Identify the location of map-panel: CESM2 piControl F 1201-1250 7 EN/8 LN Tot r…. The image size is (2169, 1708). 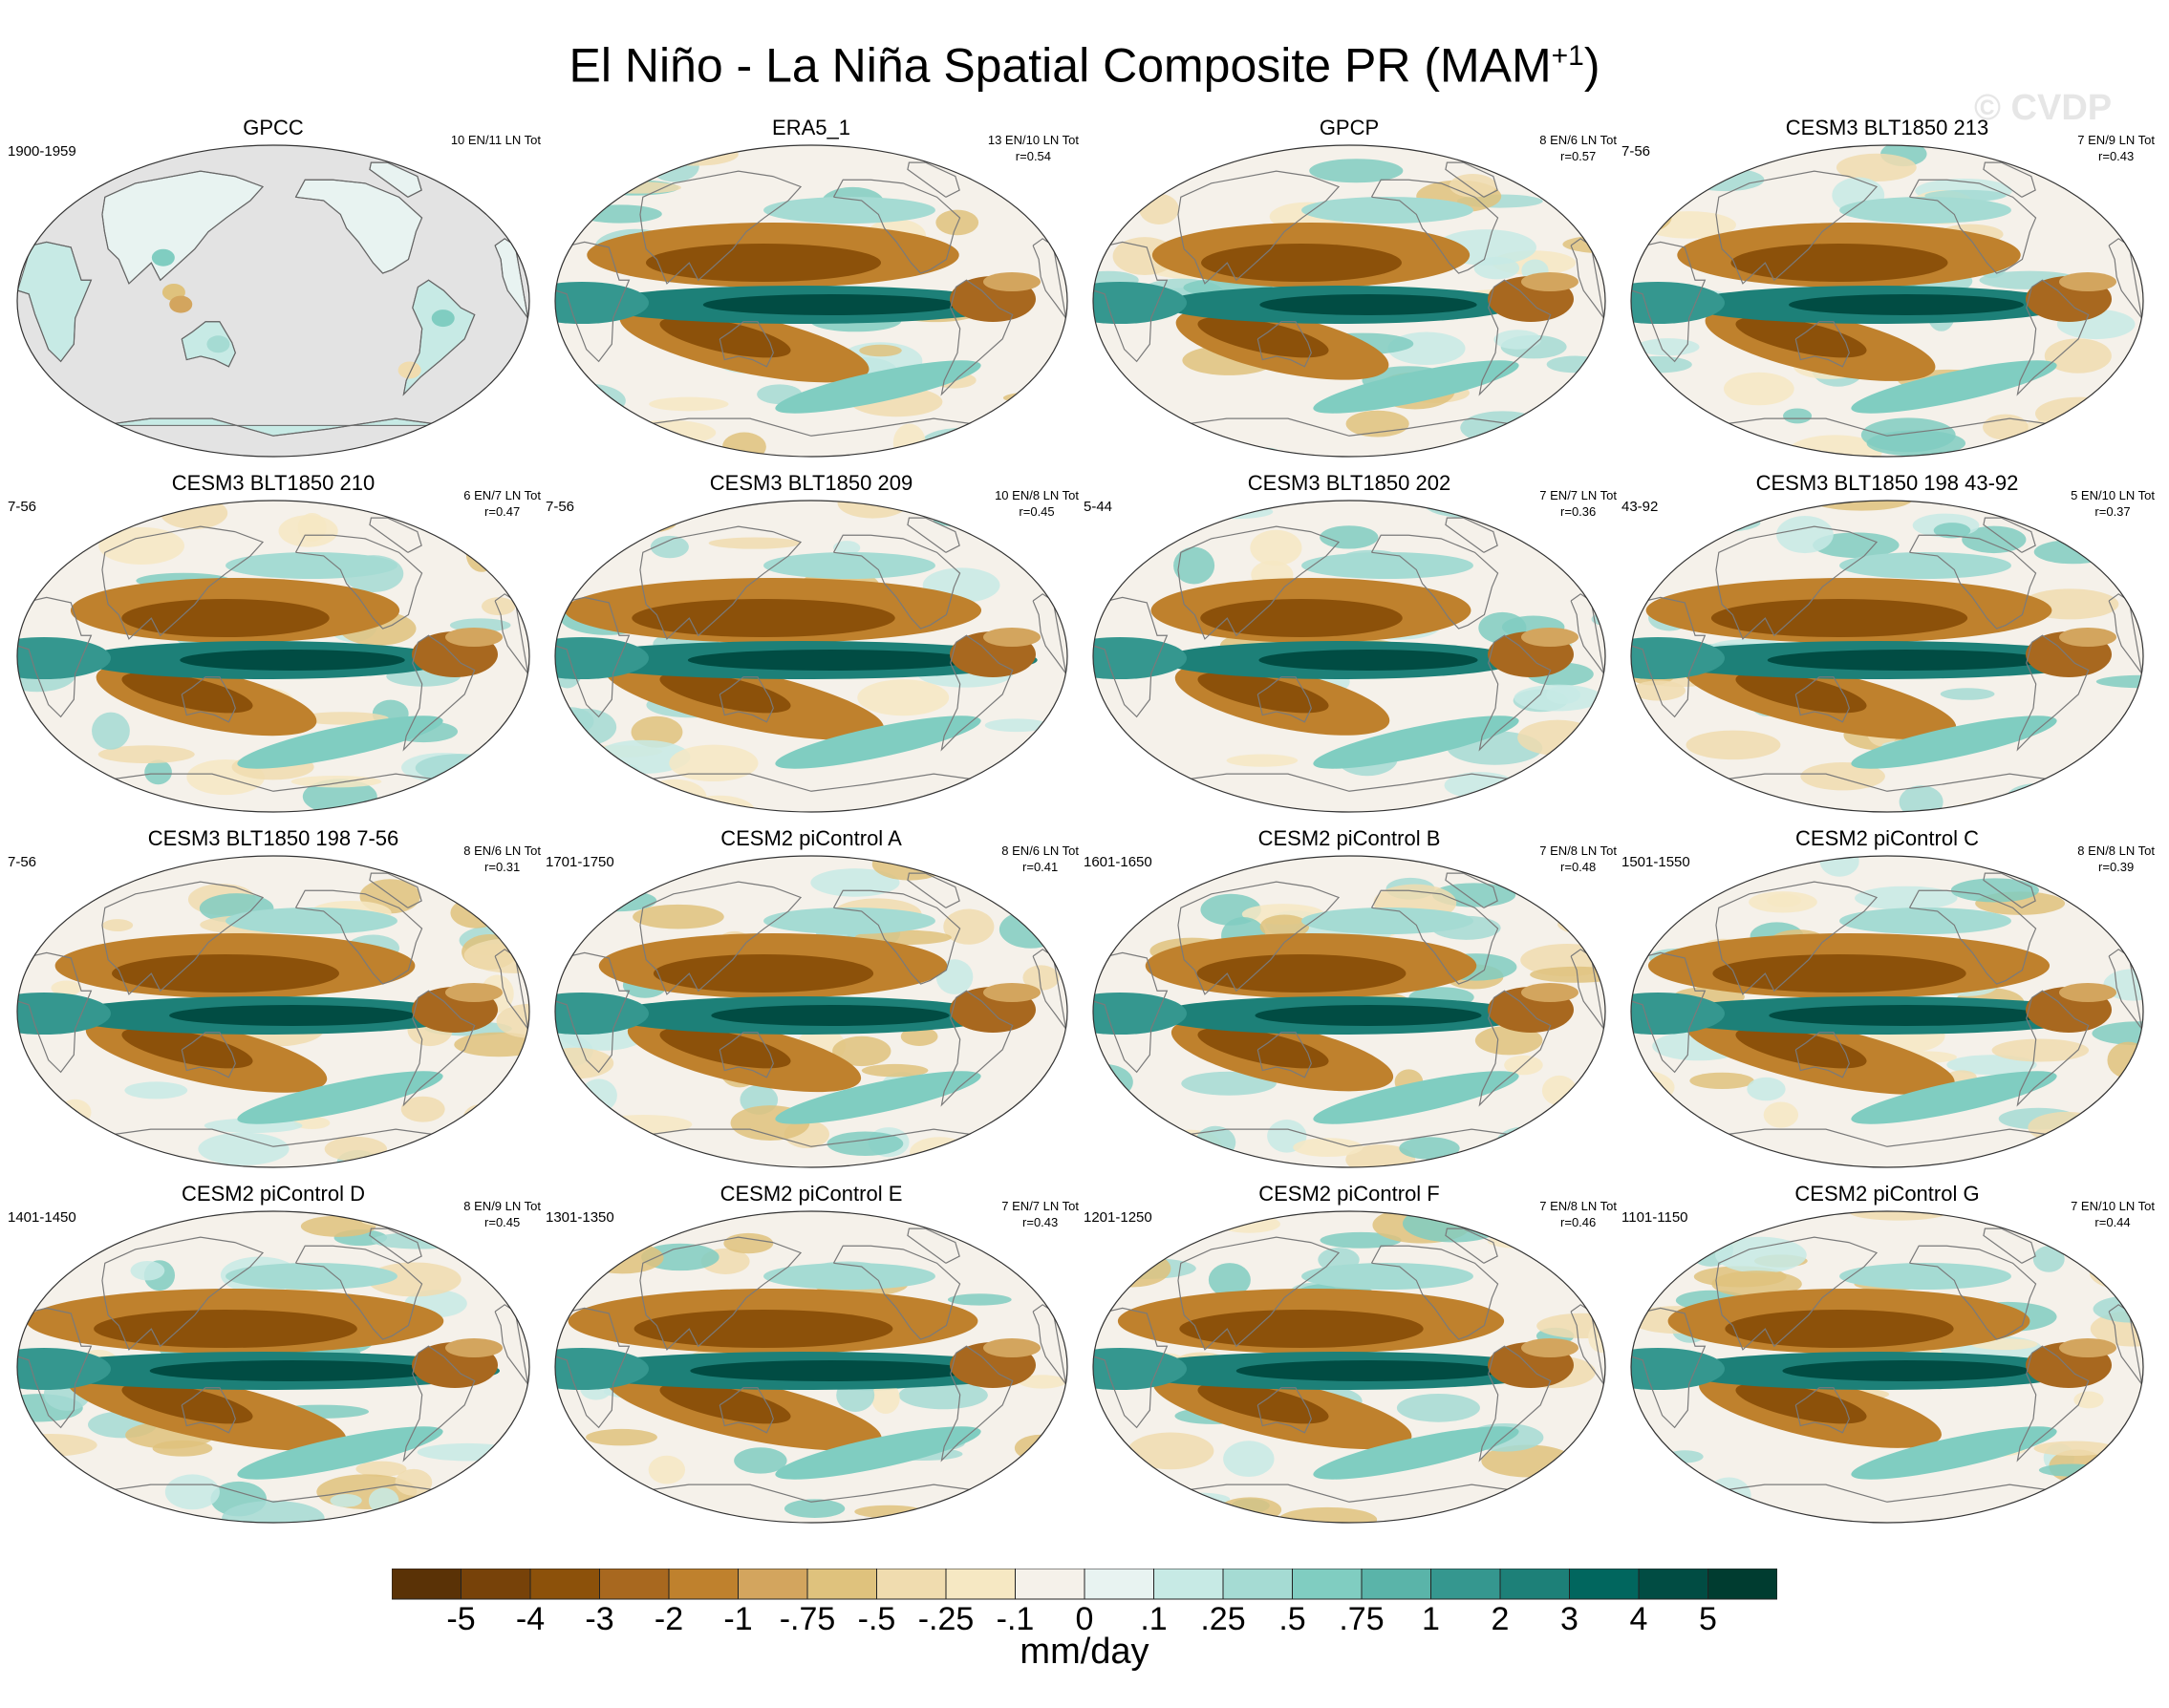
(1350, 1353).